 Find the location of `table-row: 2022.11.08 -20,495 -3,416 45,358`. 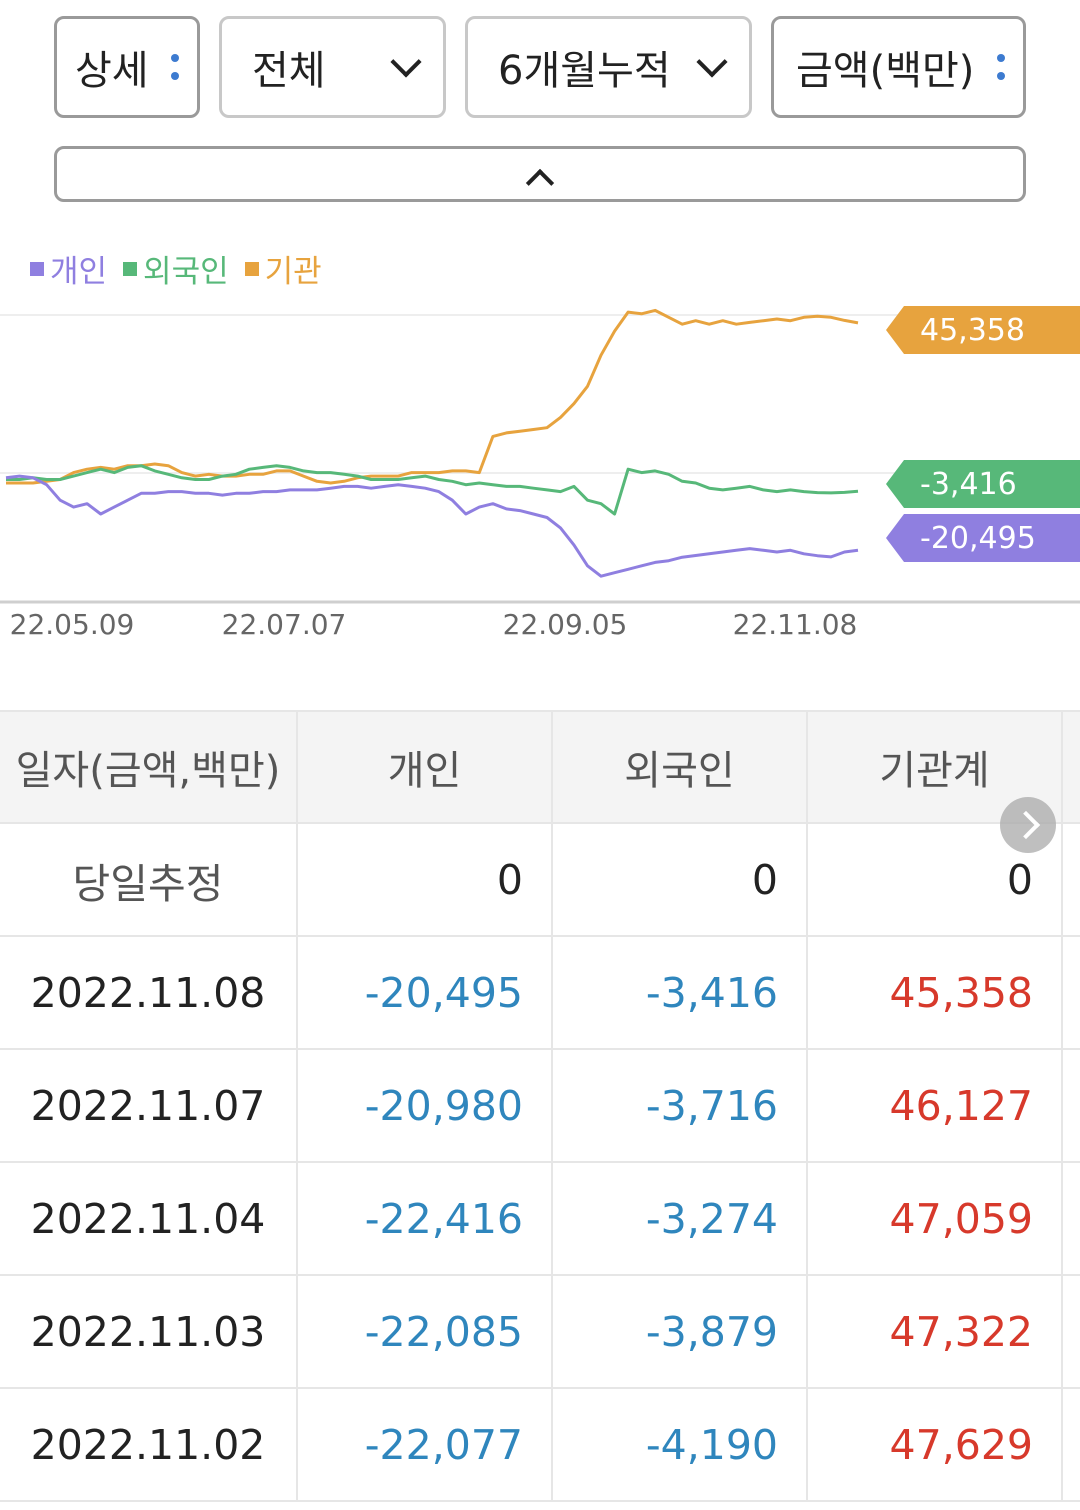

table-row: 2022.11.08 -20,495 -3,416 45,358 is located at coordinates (540, 993).